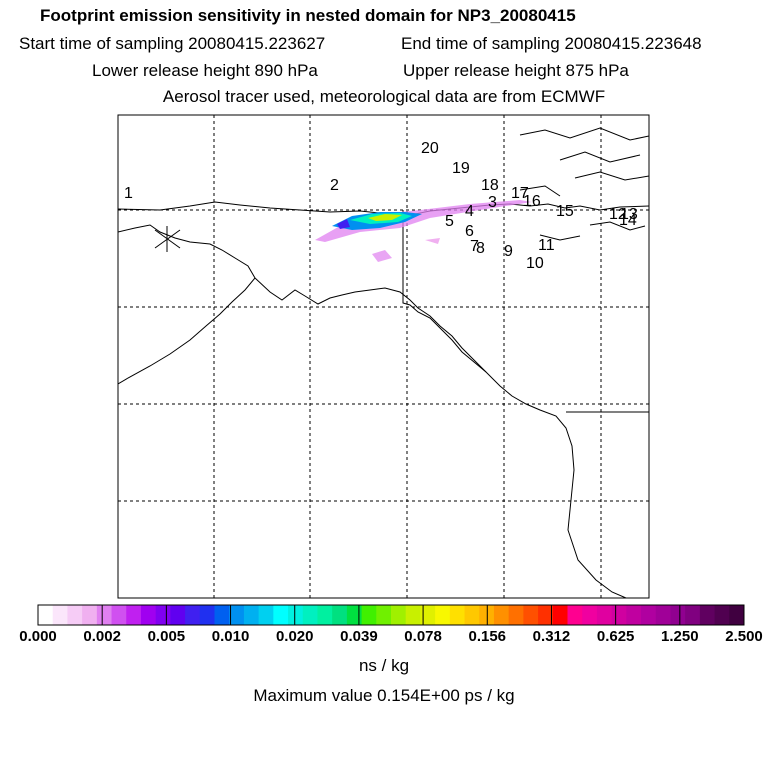  What do you see at coordinates (334, 185) in the screenshot?
I see `release-point-label: 2` at bounding box center [334, 185].